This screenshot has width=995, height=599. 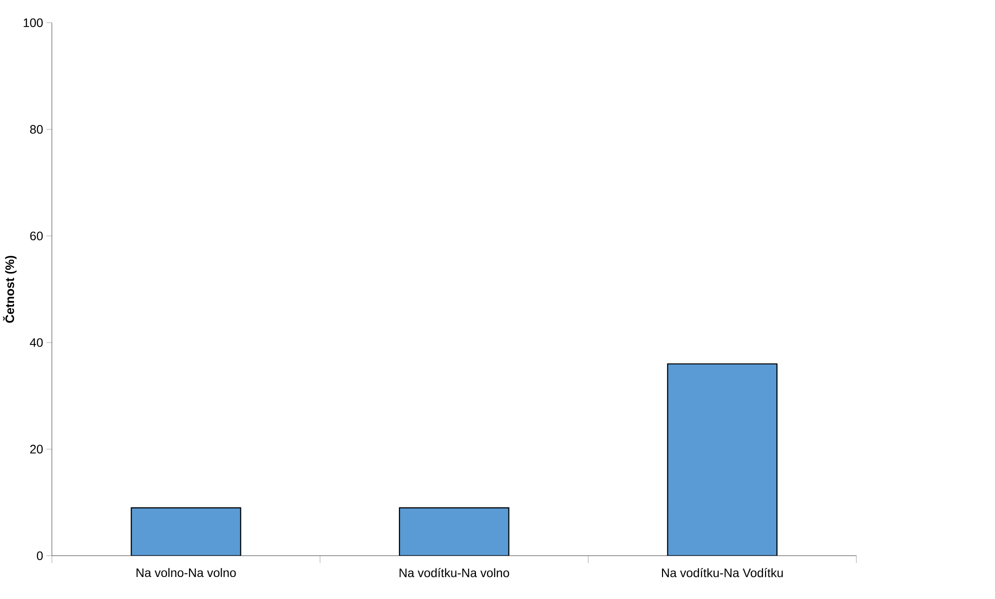 What do you see at coordinates (36, 129) in the screenshot?
I see `y-tick-label: 80` at bounding box center [36, 129].